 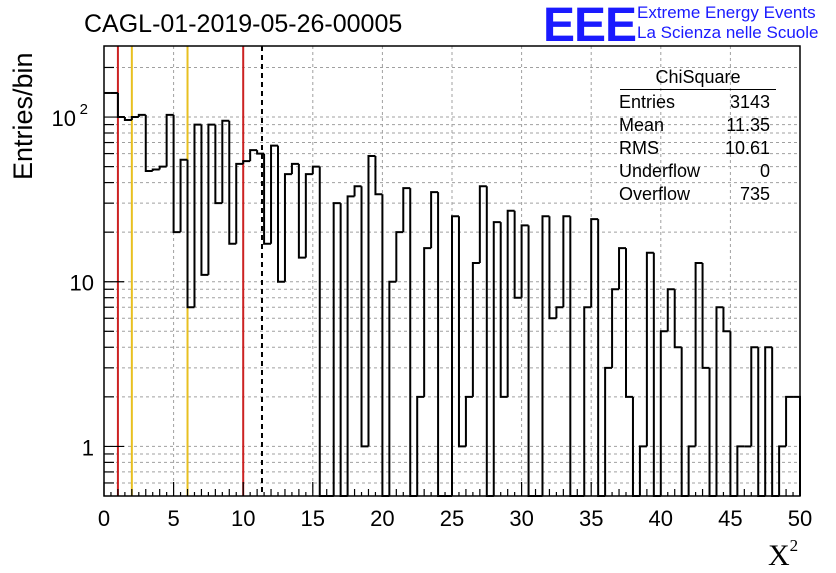 I want to click on x-tick-label: 40, so click(x=661, y=518).